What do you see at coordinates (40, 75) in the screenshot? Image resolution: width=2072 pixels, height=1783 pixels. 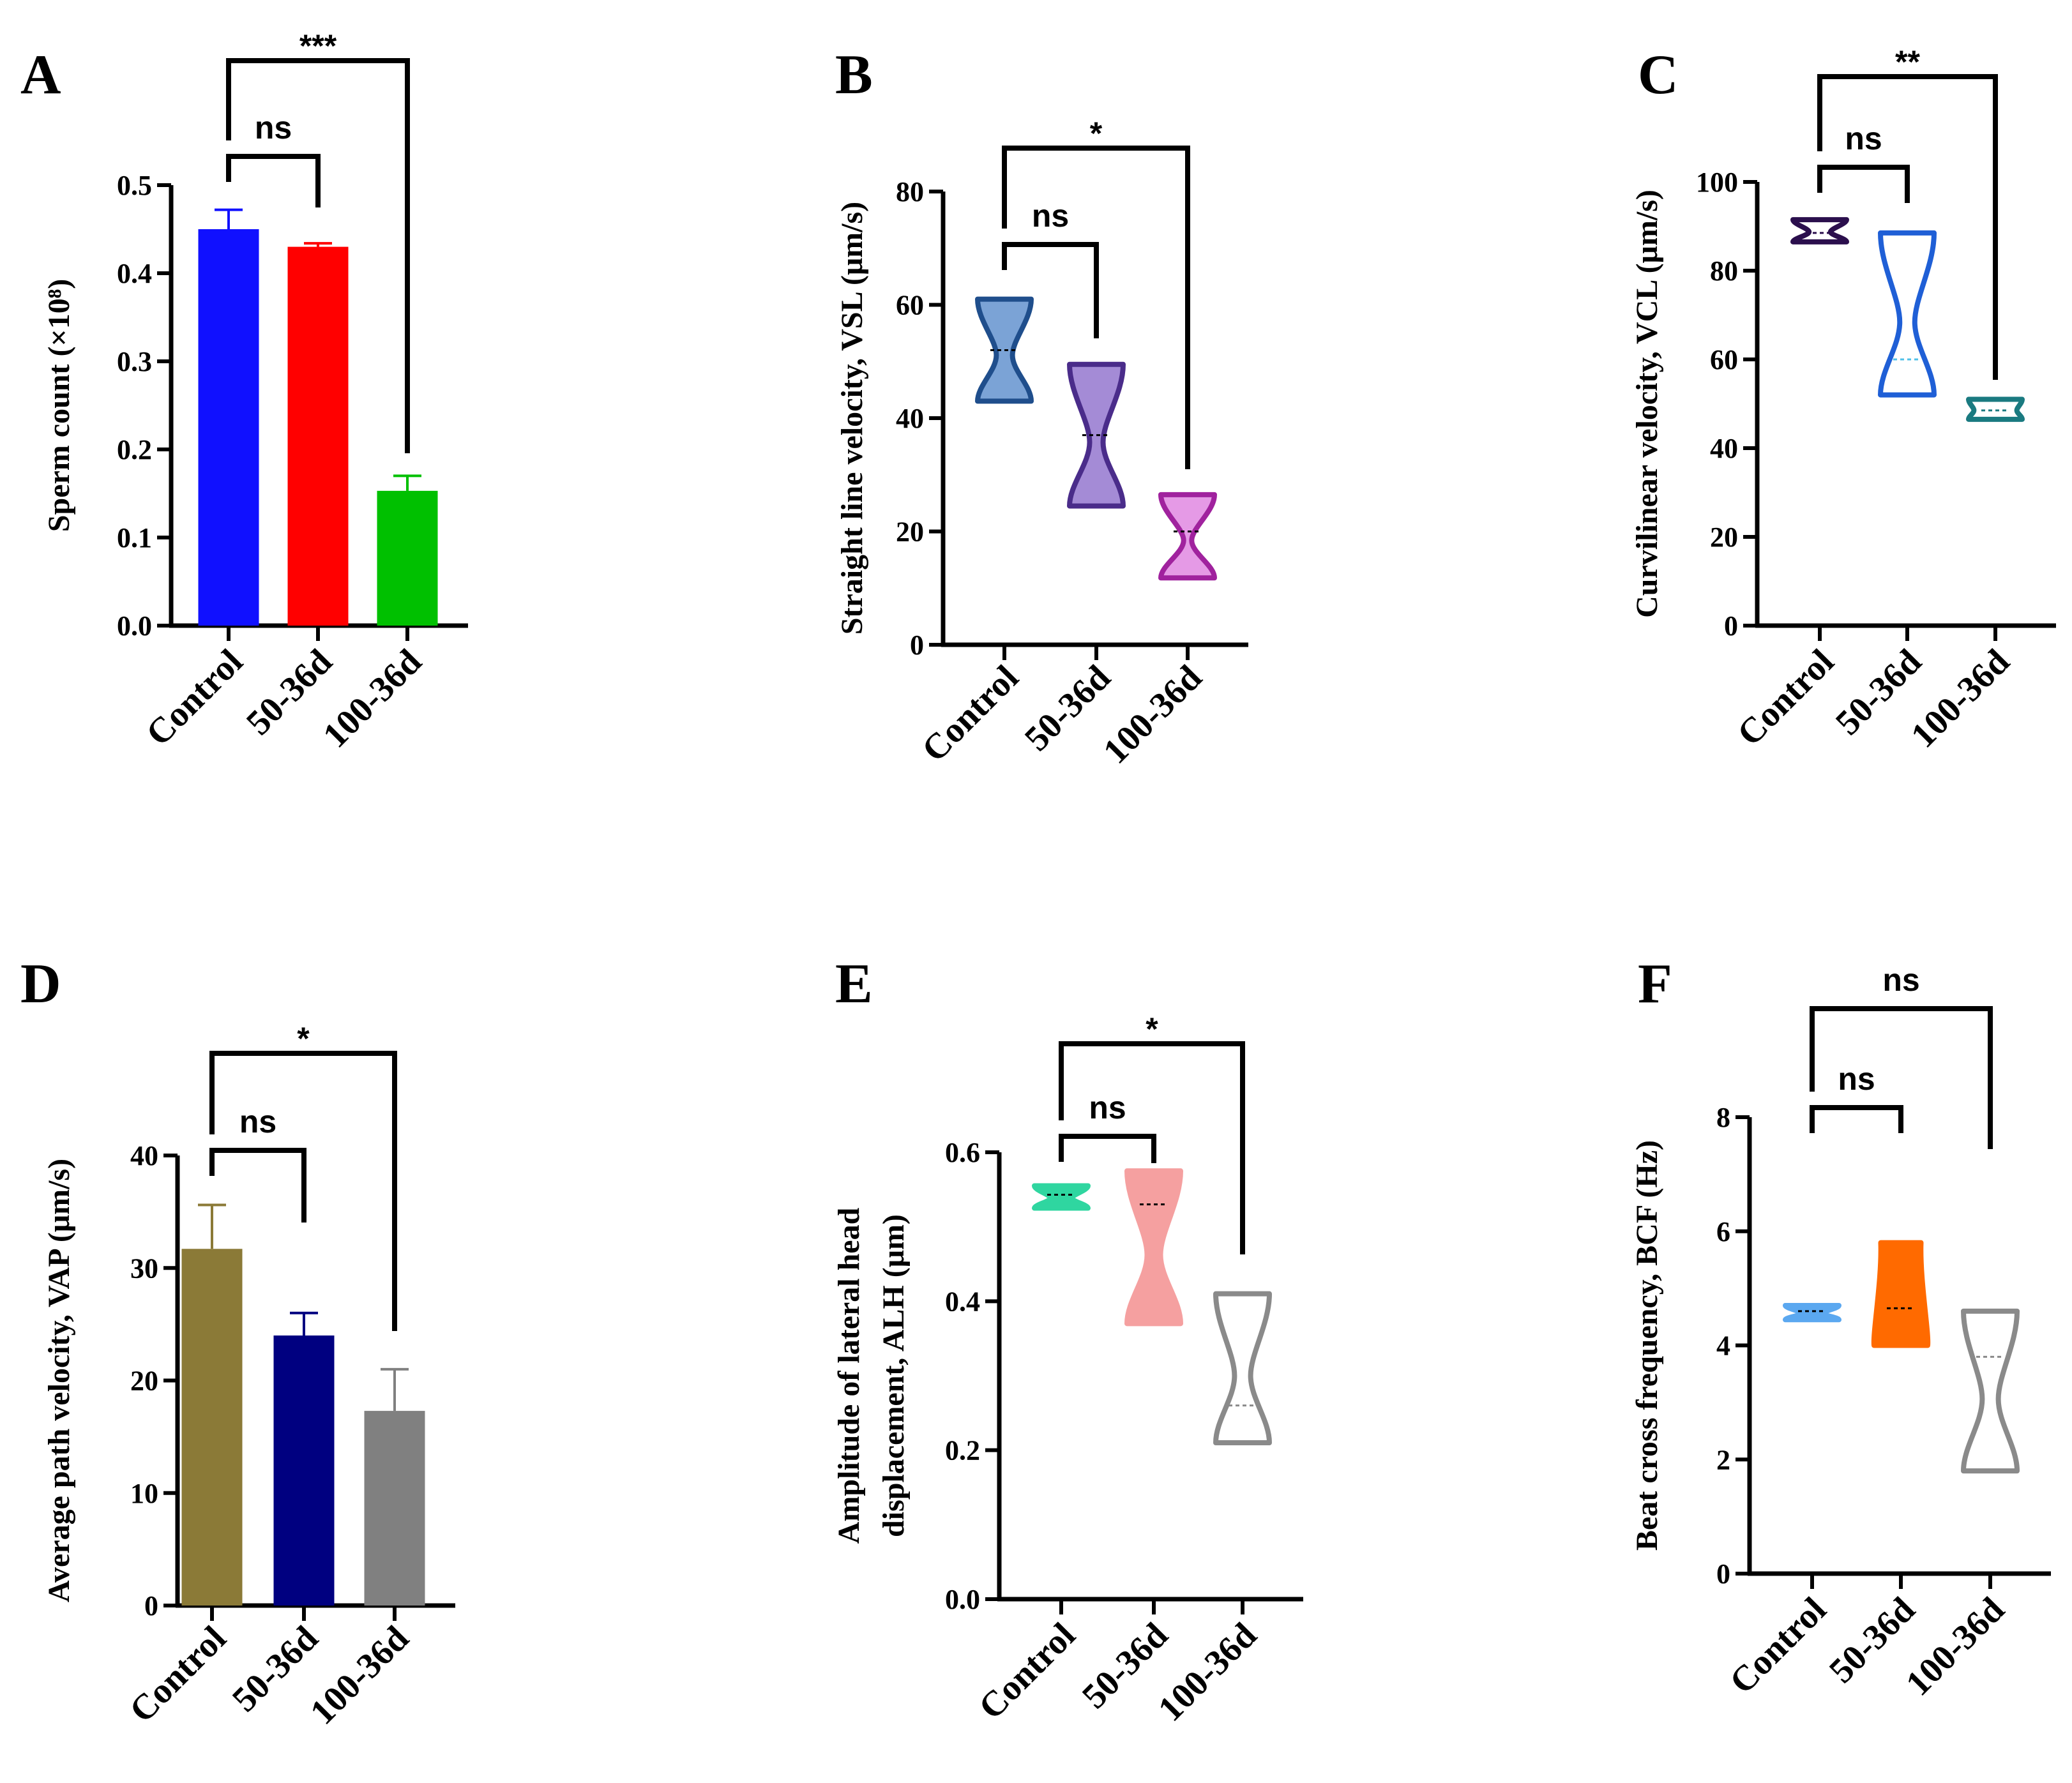 I see `panel-letter: A` at bounding box center [40, 75].